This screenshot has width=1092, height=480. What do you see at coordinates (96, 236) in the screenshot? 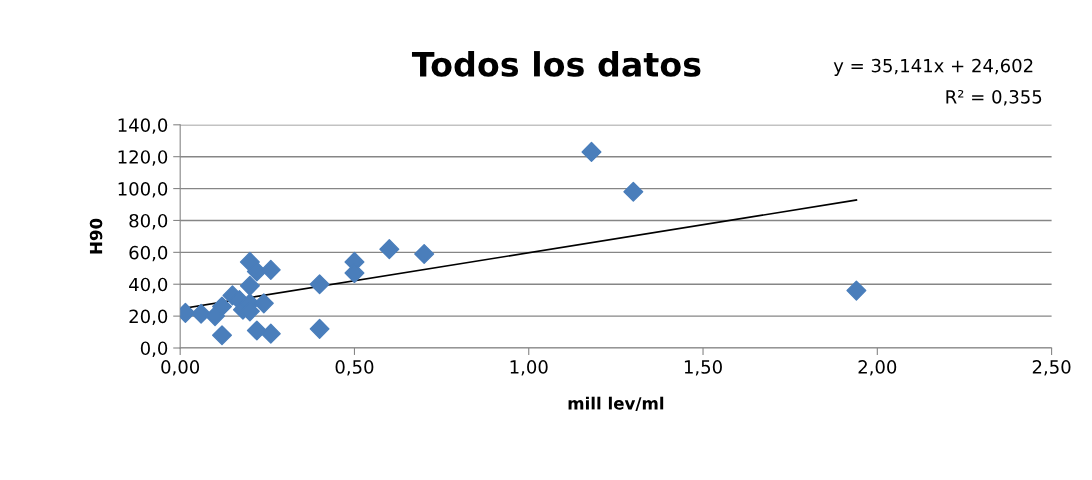
I see `y-axis-title: H90` at bounding box center [96, 236].